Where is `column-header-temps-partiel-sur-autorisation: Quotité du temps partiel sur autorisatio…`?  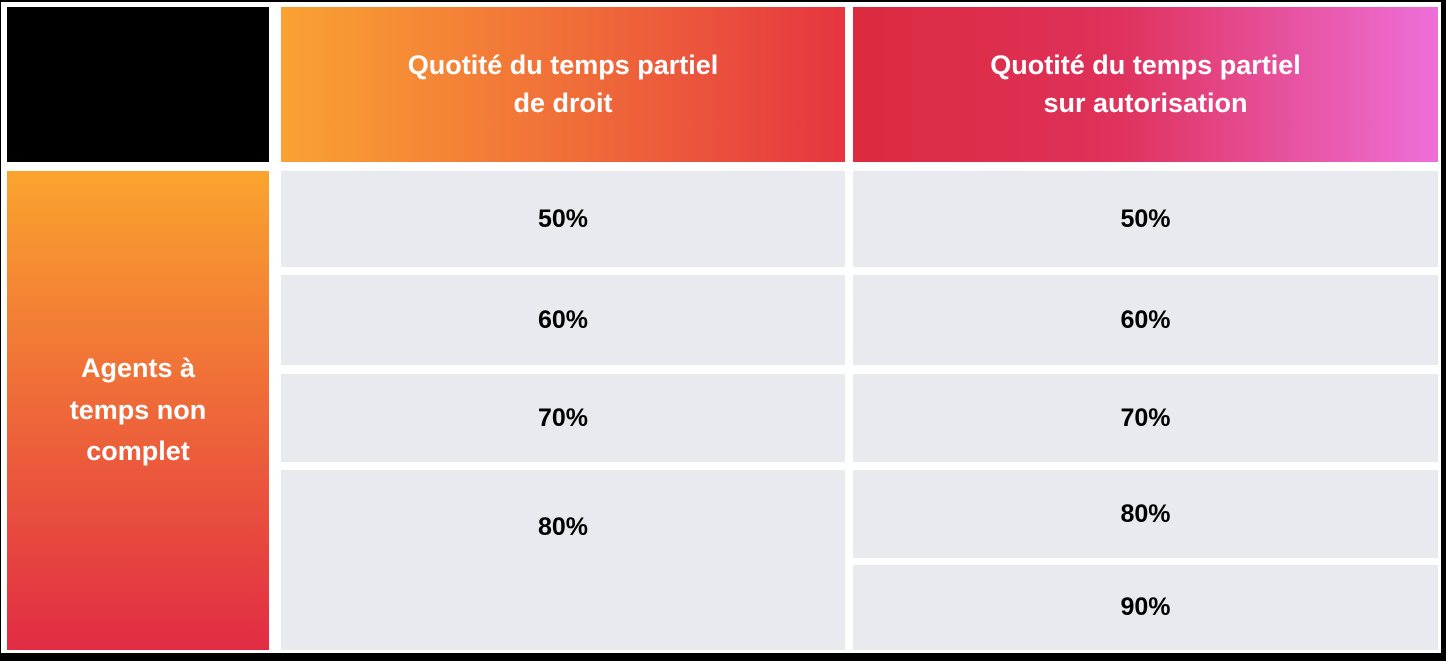 column-header-temps-partiel-sur-autorisation: Quotité du temps partiel sur autorisatio… is located at coordinates (1145, 84).